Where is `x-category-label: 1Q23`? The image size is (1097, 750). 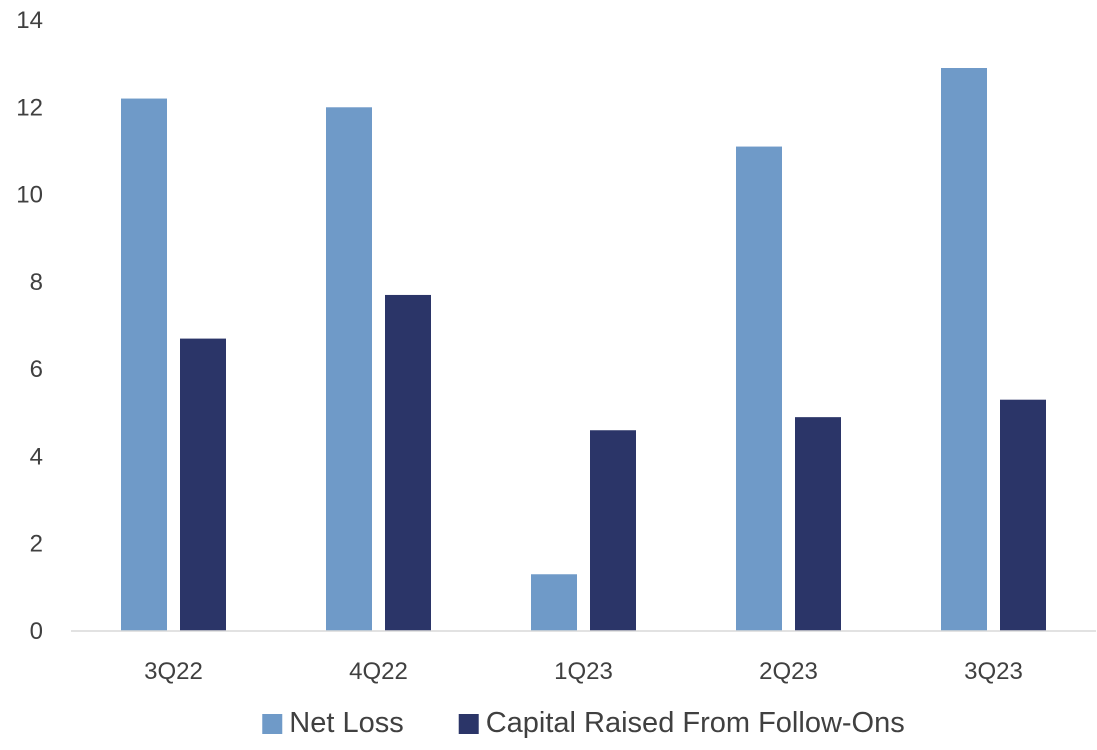
x-category-label: 1Q23 is located at coordinates (583, 671).